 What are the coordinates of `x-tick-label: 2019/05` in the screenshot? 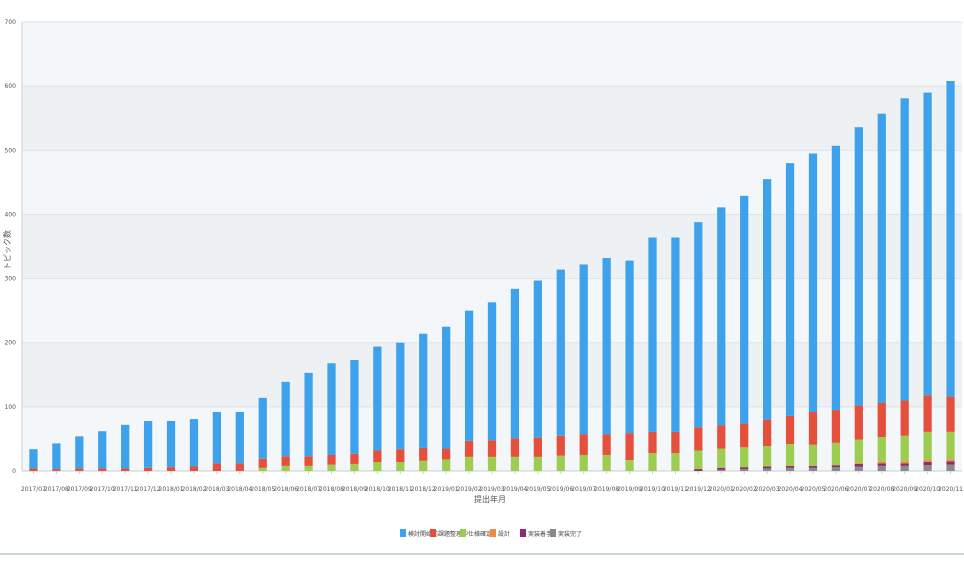 It's located at (537, 489).